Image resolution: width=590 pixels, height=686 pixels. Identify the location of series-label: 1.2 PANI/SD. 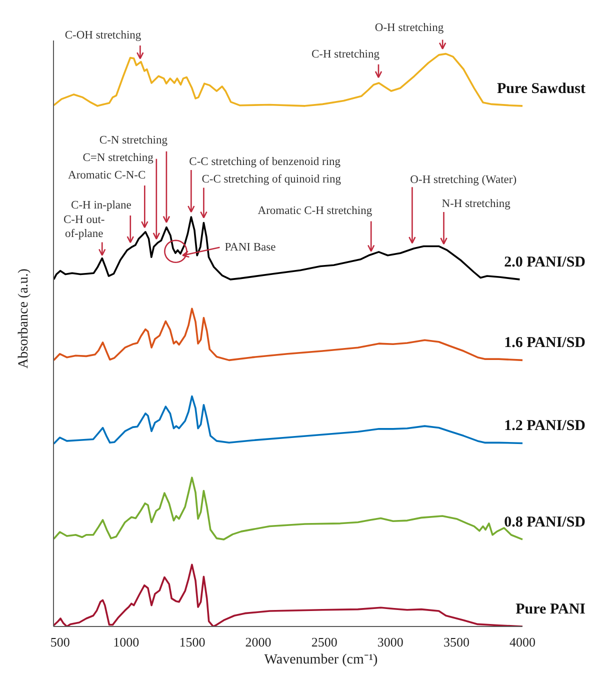
(545, 426).